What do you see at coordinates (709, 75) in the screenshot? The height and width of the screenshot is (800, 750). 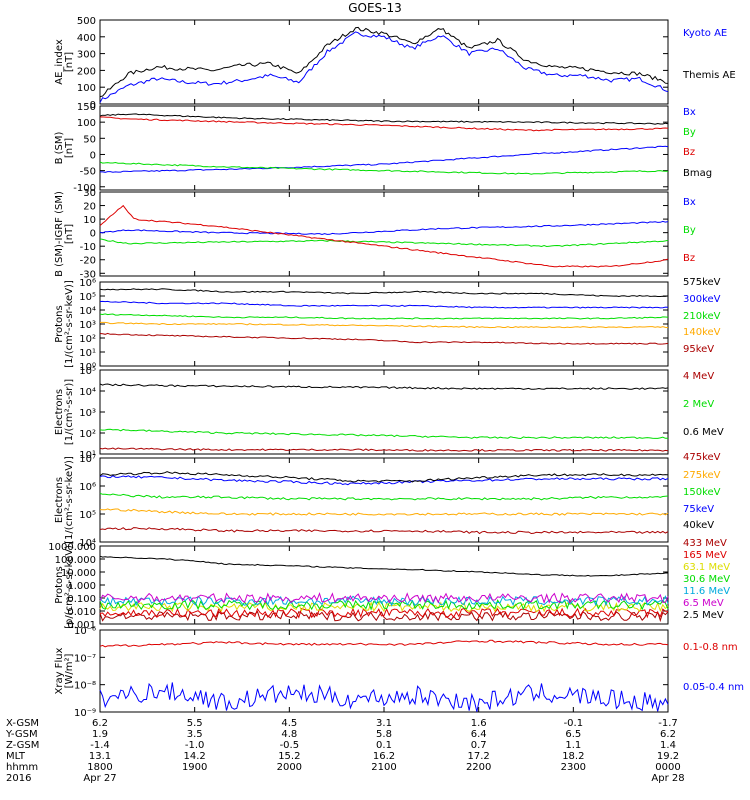 I see `legend-label: Themis AE` at bounding box center [709, 75].